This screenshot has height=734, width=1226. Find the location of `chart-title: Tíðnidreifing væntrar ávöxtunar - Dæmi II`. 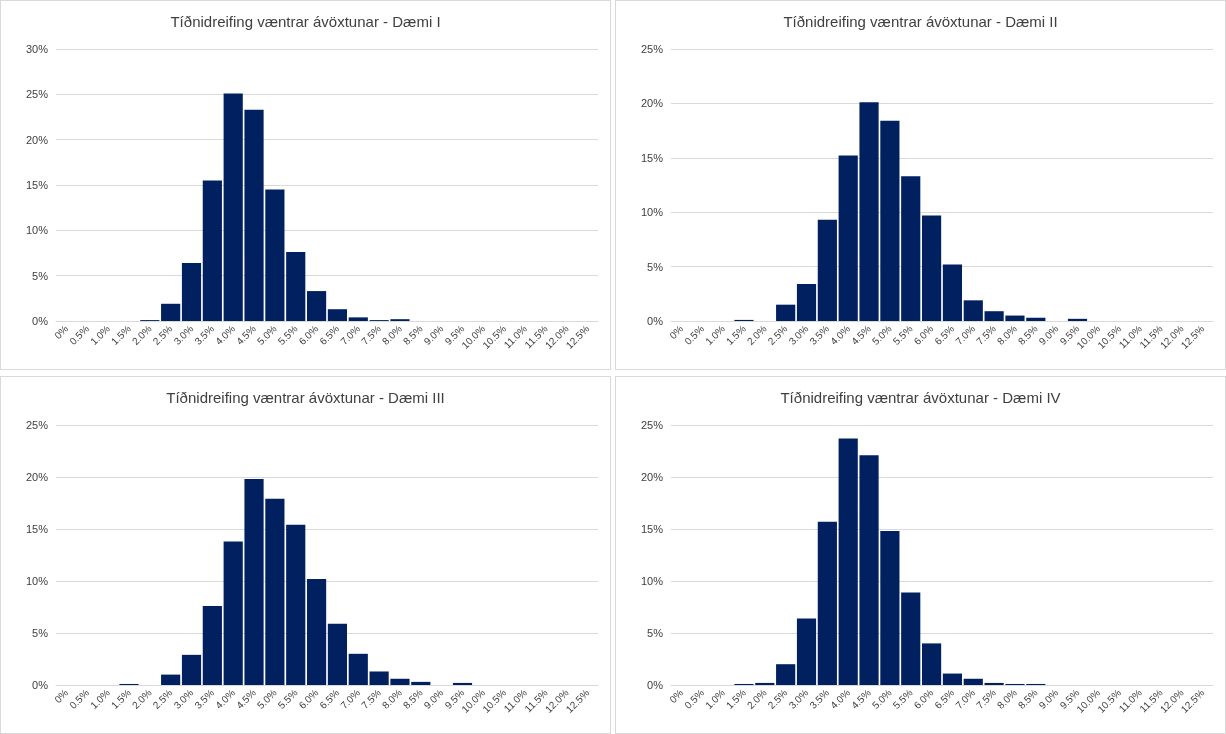

chart-title: Tíðnidreifing væntrar ávöxtunar - Dæmi II is located at coordinates (920, 21).